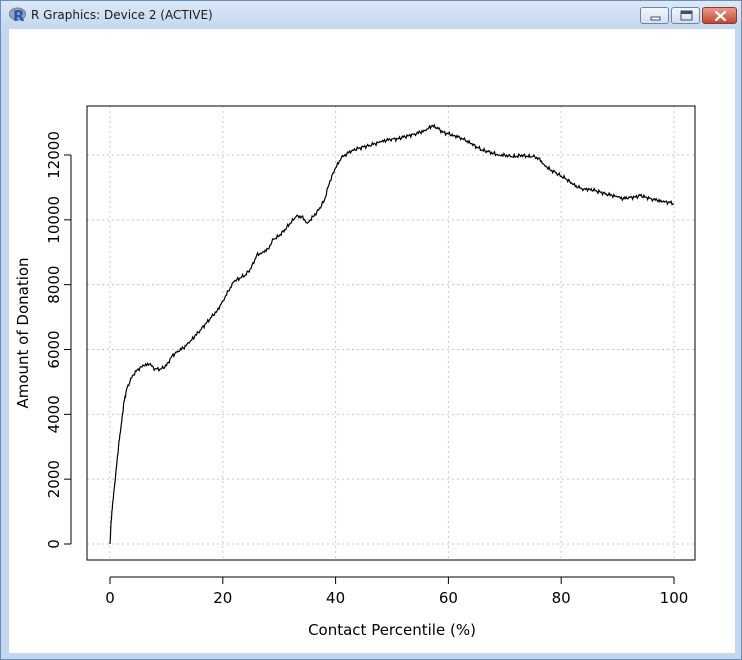  What do you see at coordinates (54, 155) in the screenshot?
I see `y-tick-label: 12000` at bounding box center [54, 155].